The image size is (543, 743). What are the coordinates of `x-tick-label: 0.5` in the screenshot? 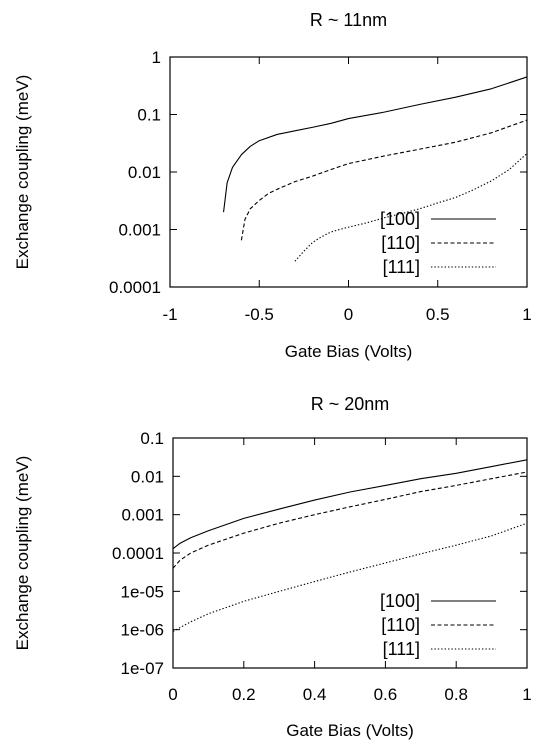 It's located at (438, 314).